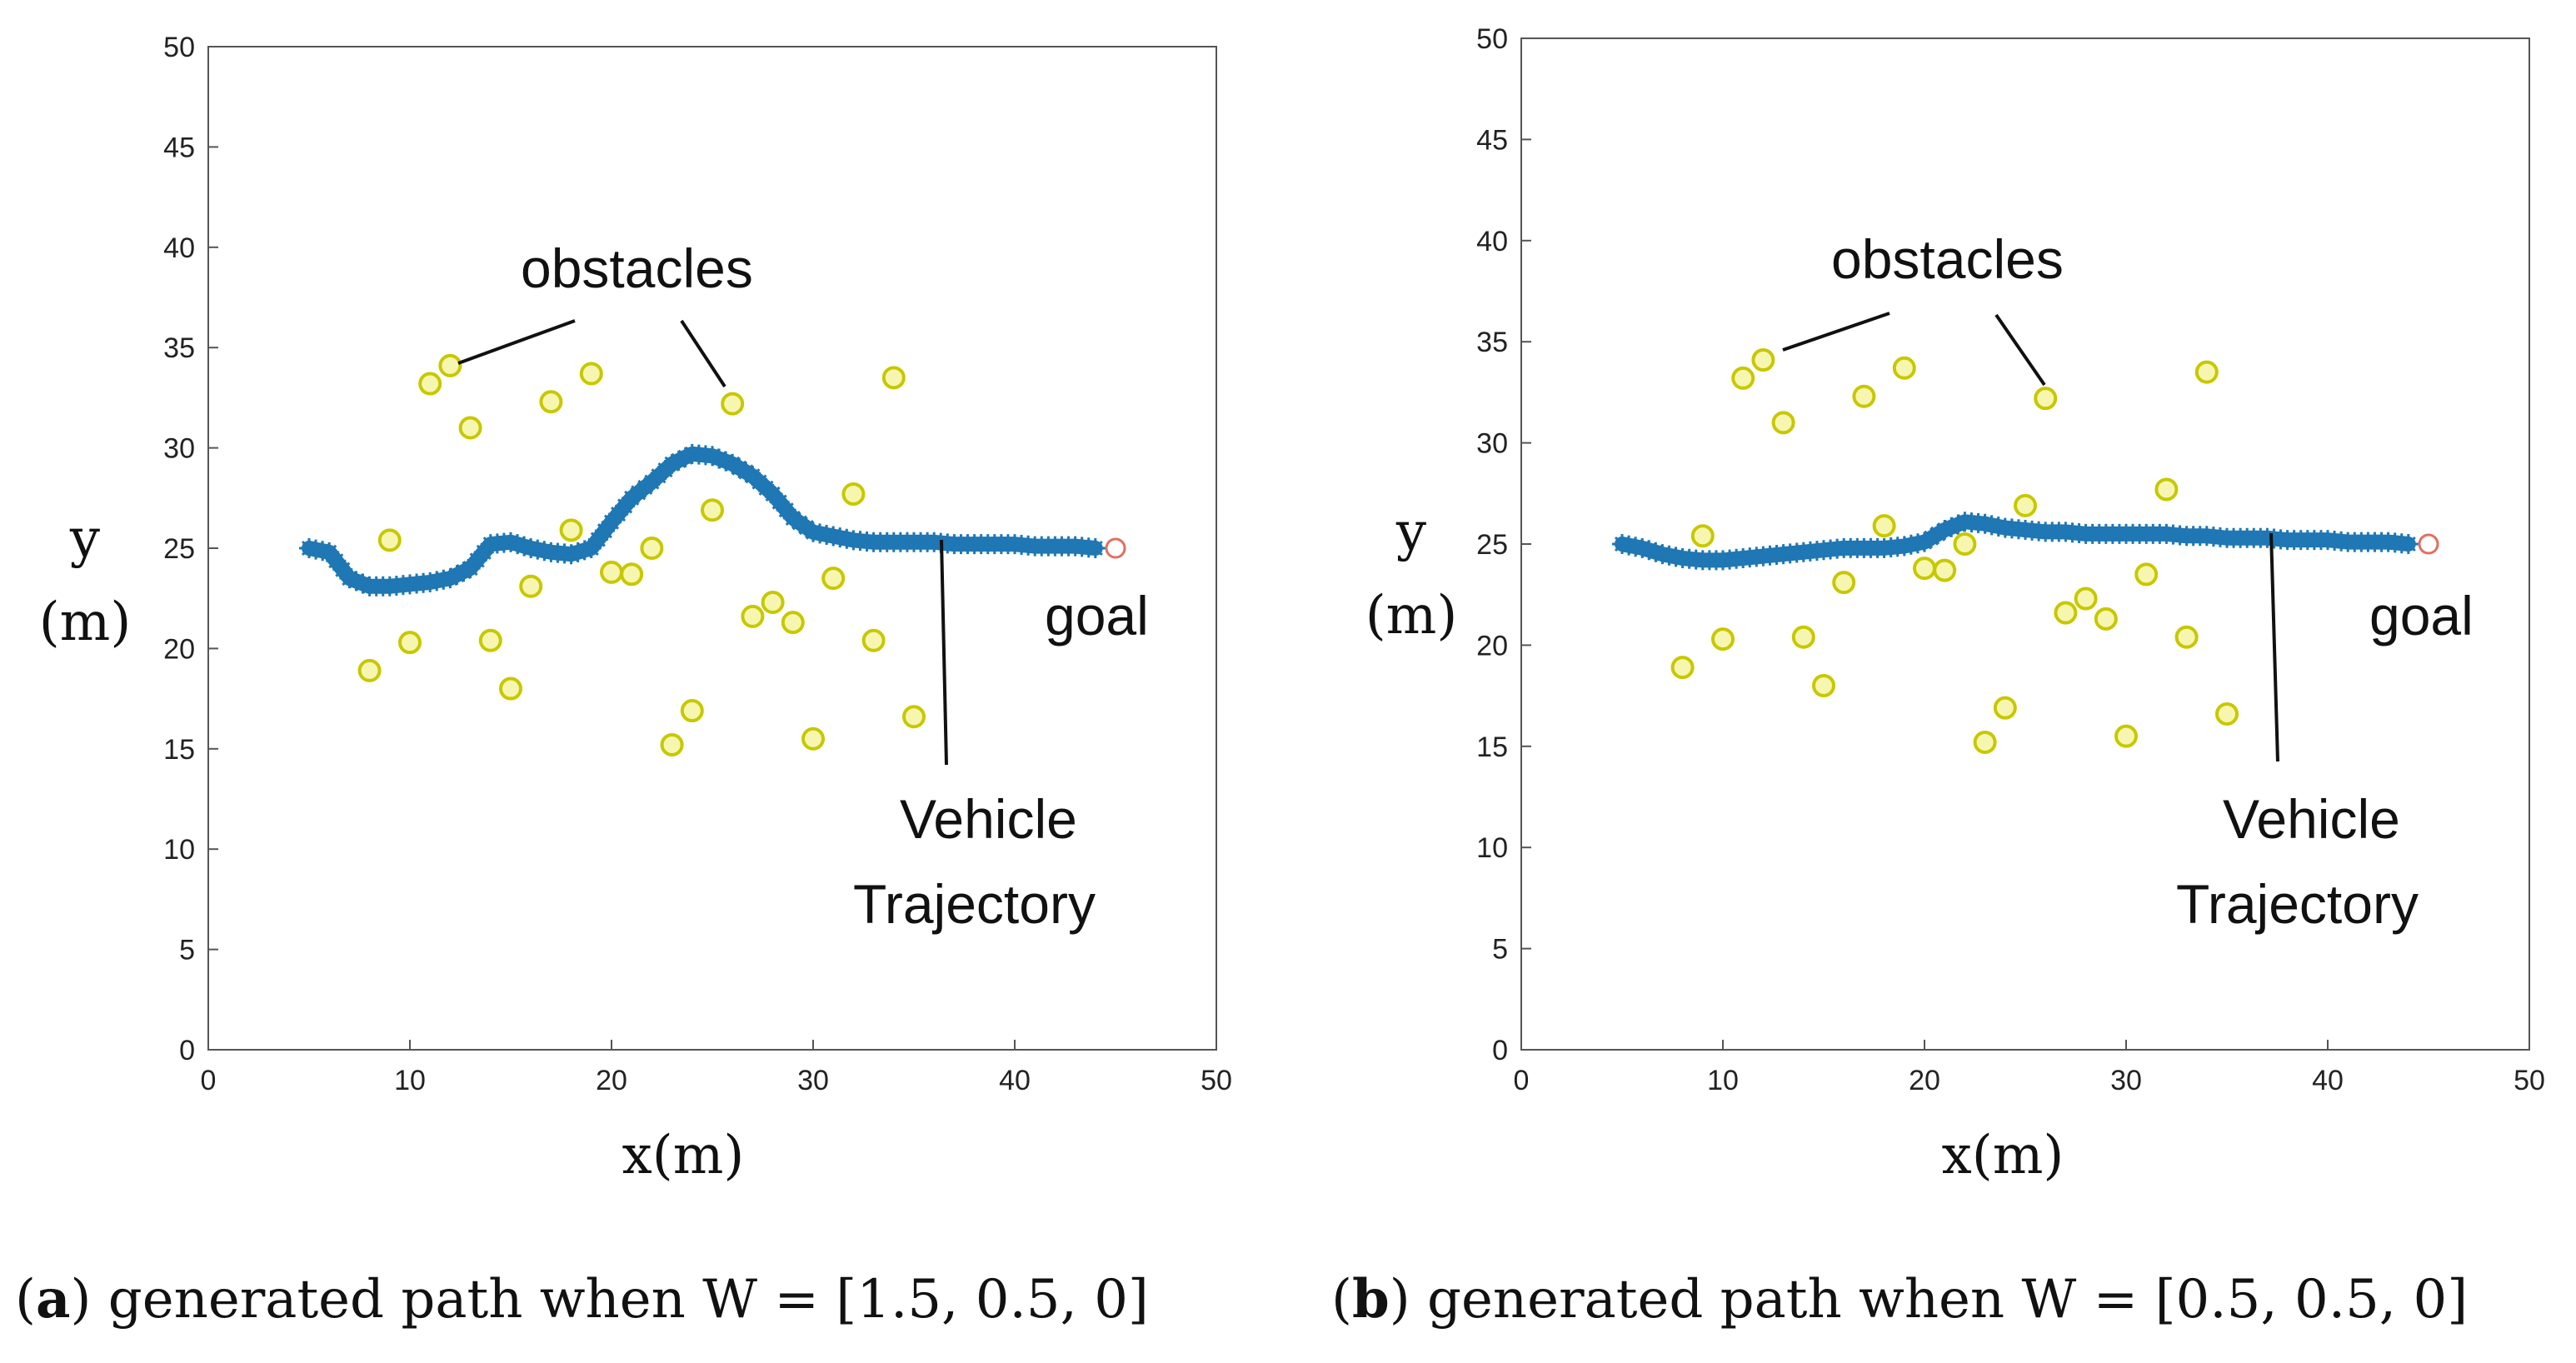  Describe the element at coordinates (179, 348) in the screenshot. I see `y-tick-label: 35` at that location.